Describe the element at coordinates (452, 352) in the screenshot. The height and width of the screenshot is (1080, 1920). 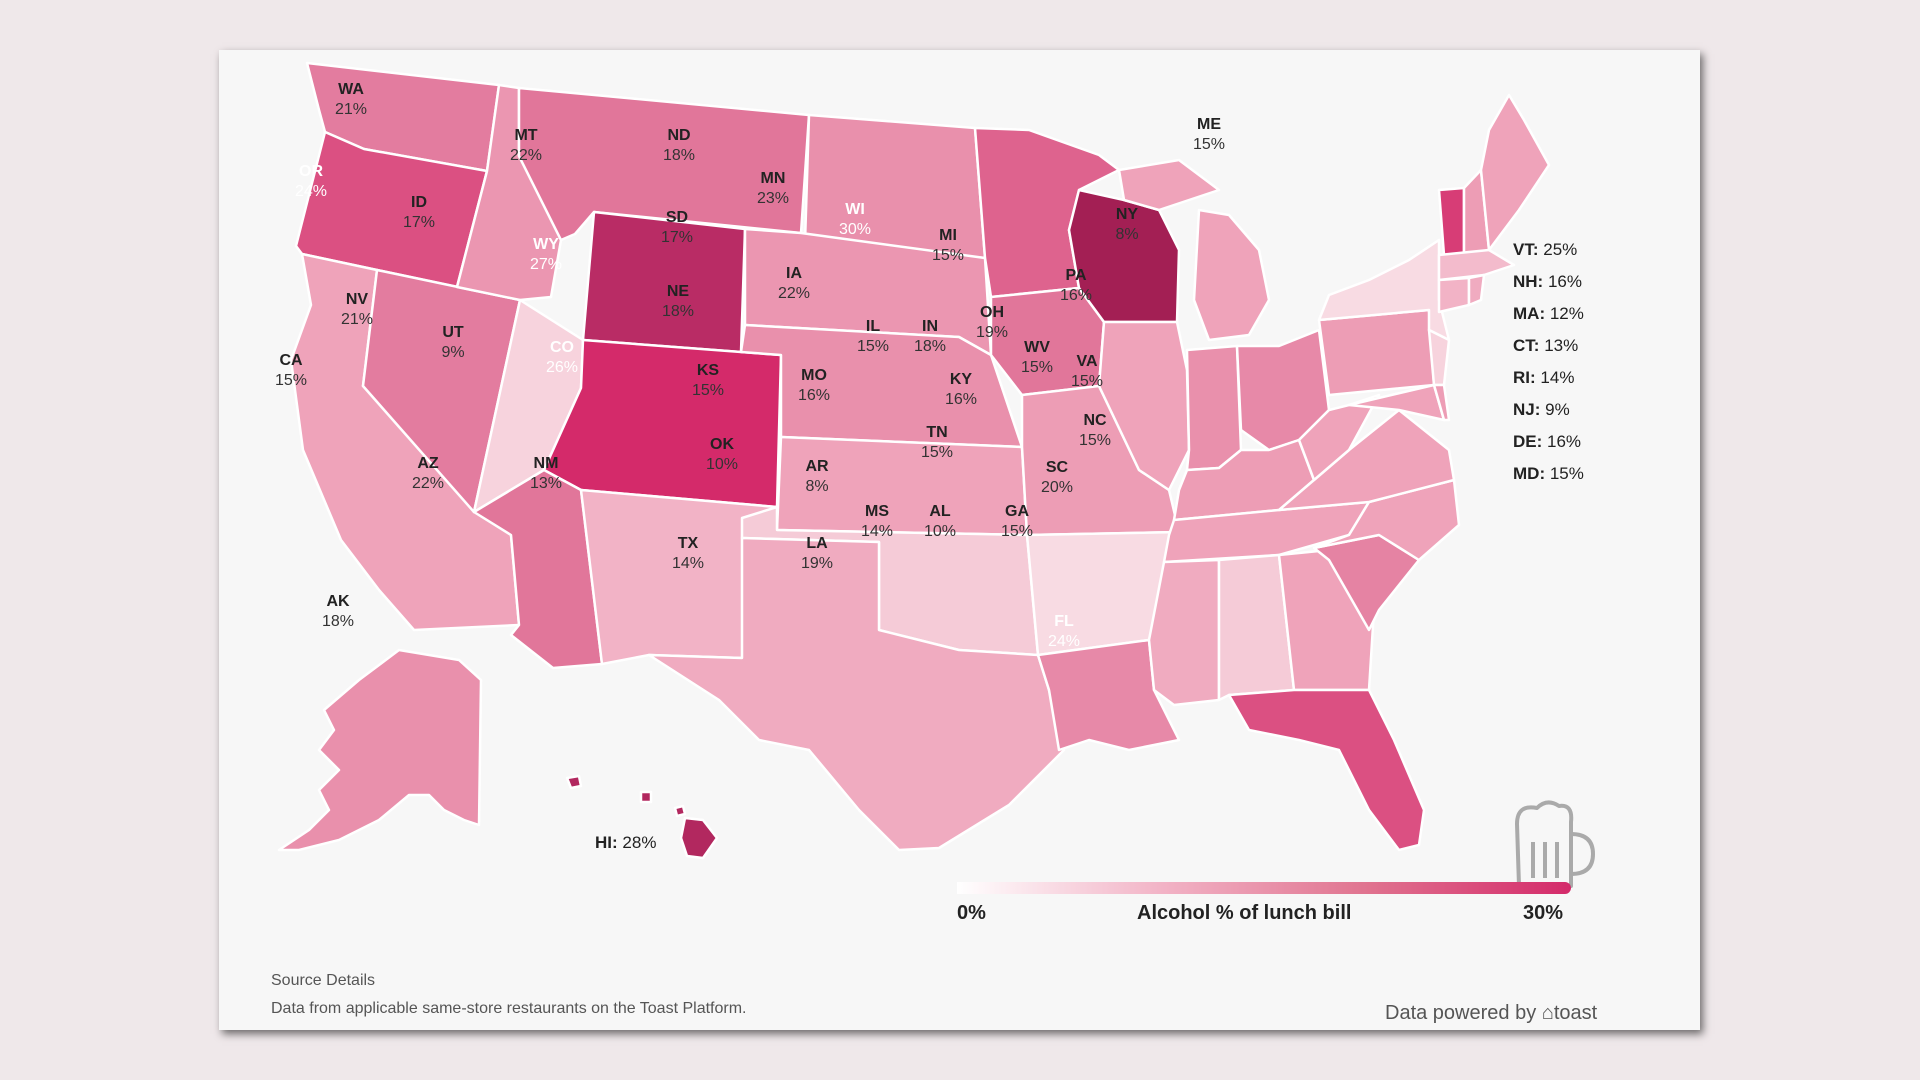
I see `state-value-ut: 9%` at that location.